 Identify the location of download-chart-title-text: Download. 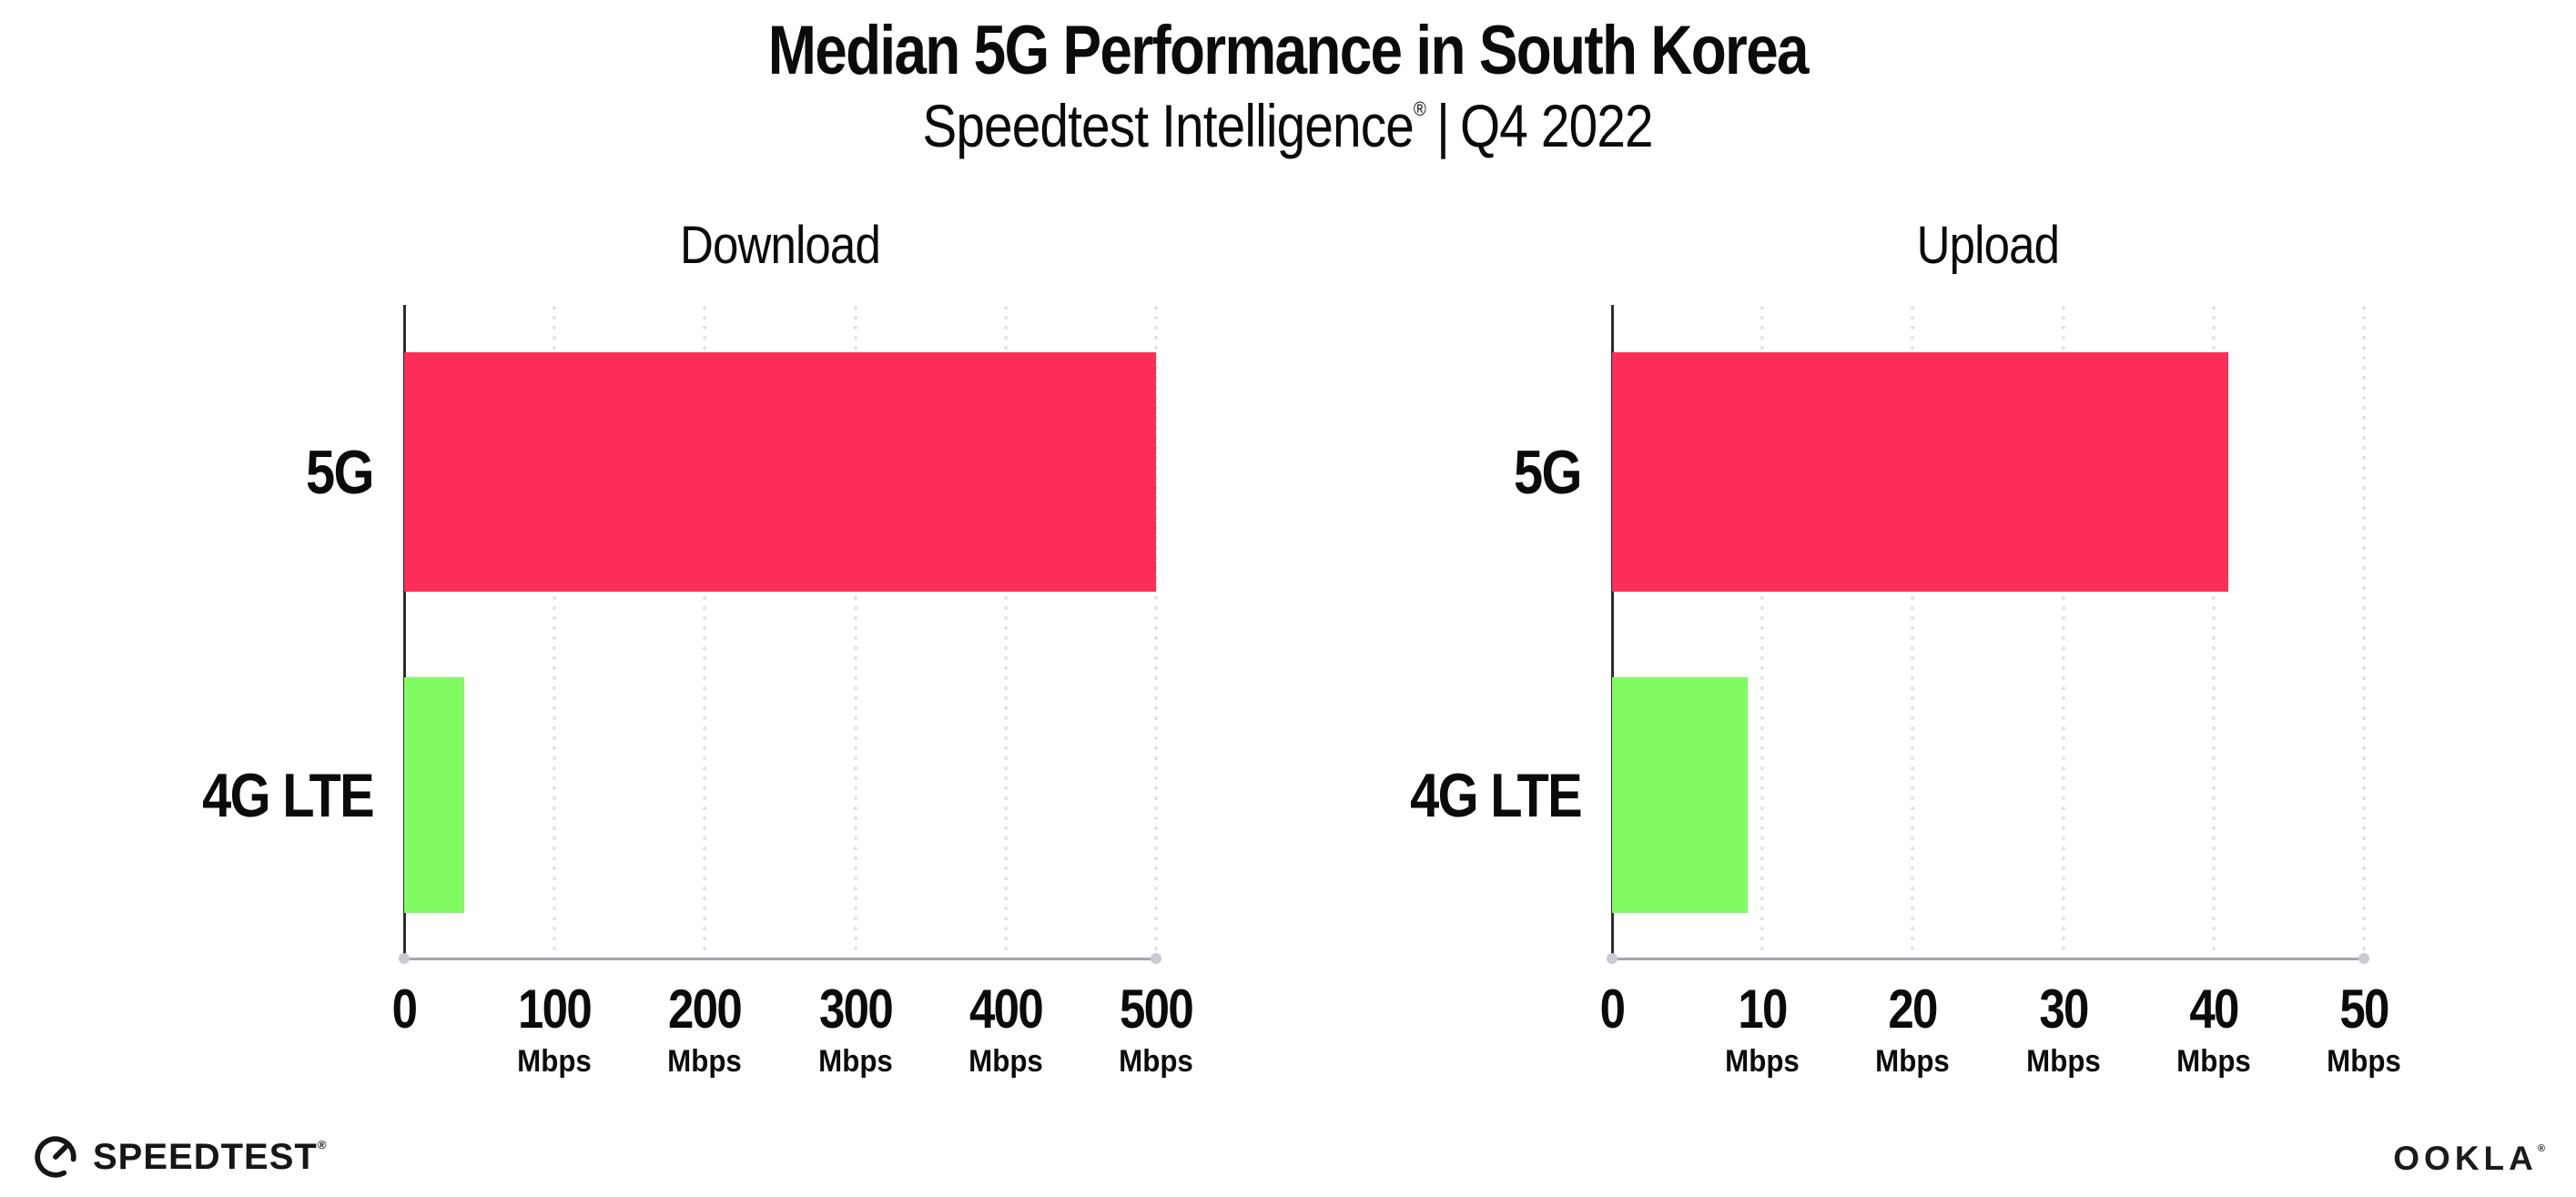
(780, 246).